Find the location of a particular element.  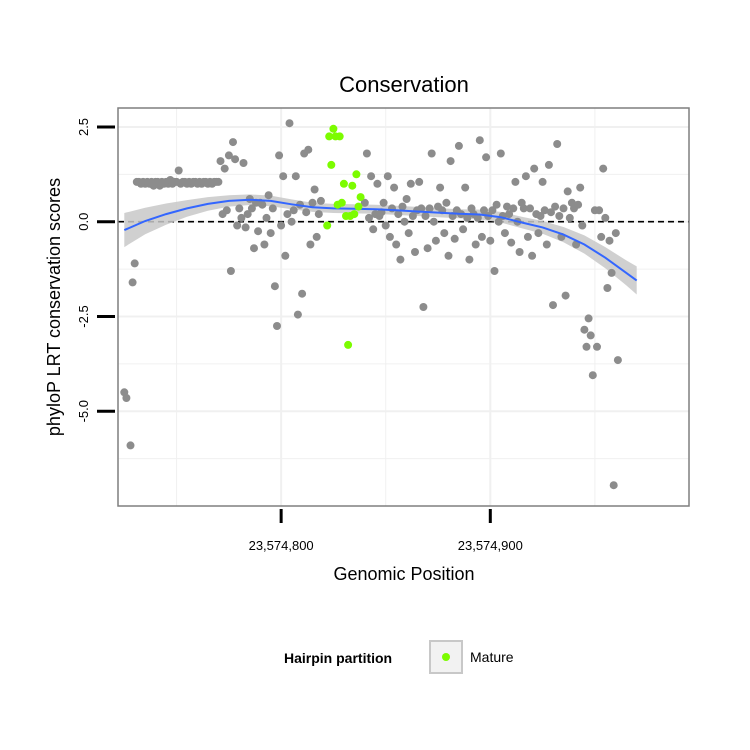

legend-title: Hairpin partition is located at coordinates (338, 658).